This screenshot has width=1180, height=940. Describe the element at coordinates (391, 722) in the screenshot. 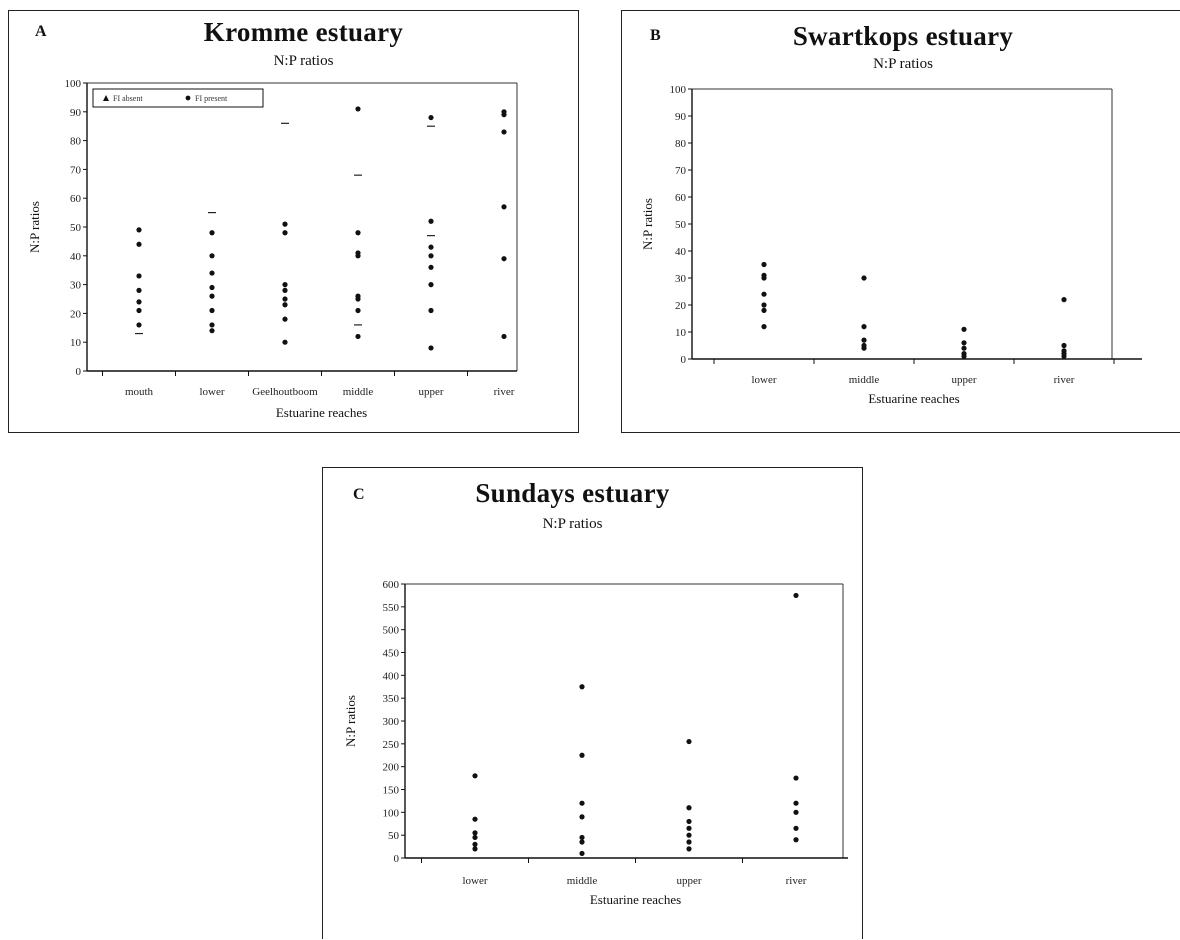

I see `y-tick-label: 300` at that location.